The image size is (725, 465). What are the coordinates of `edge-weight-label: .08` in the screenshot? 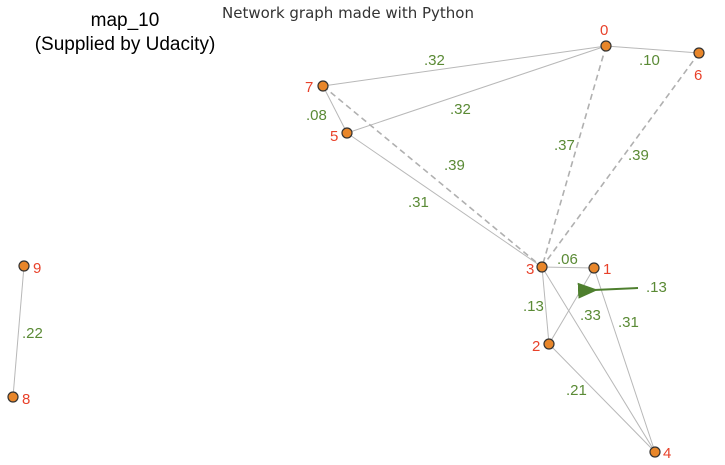 It's located at (316, 115).